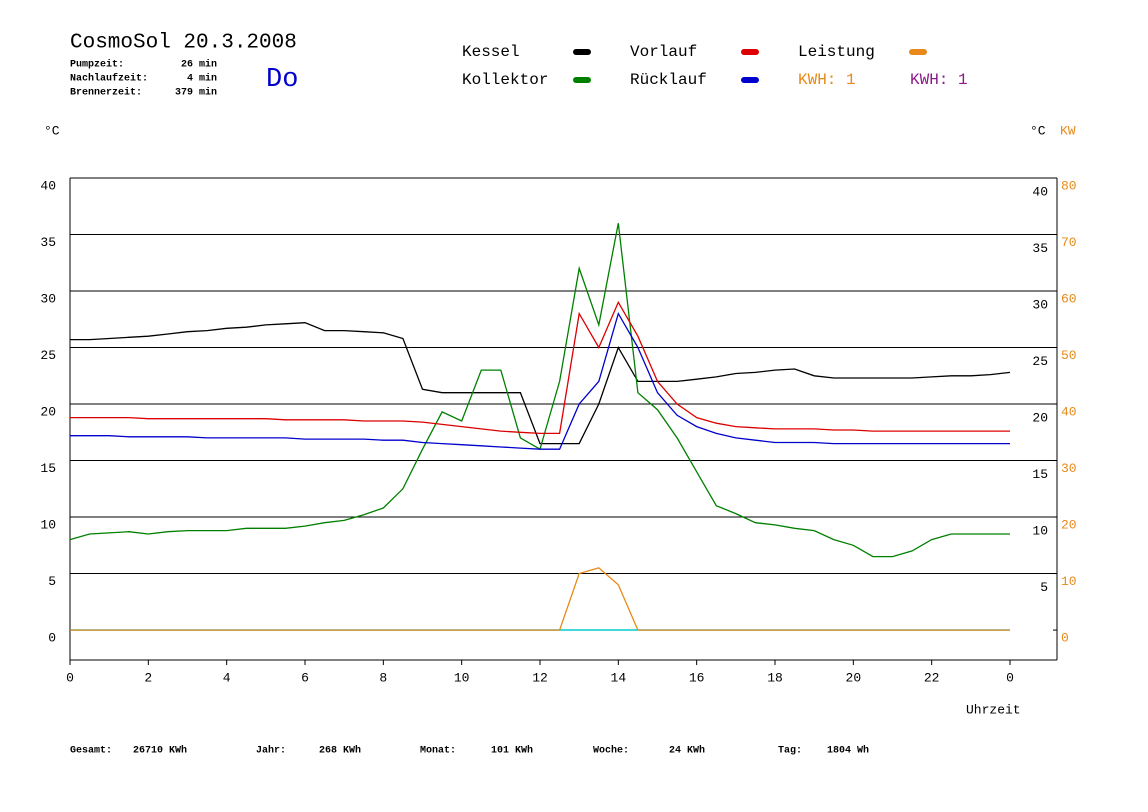 This screenshot has height=812, width=1148. Describe the element at coordinates (183, 43) in the screenshot. I see `chart-title: CosmoSol 20.3.2008` at that location.